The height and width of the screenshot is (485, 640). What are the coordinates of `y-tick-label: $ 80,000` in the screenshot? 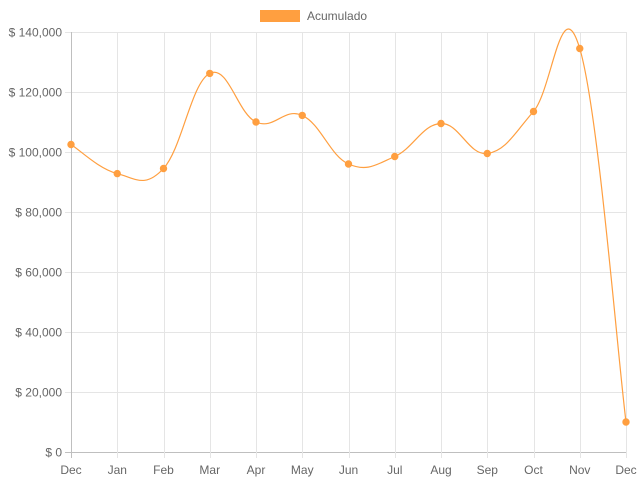 It's located at (38, 213).